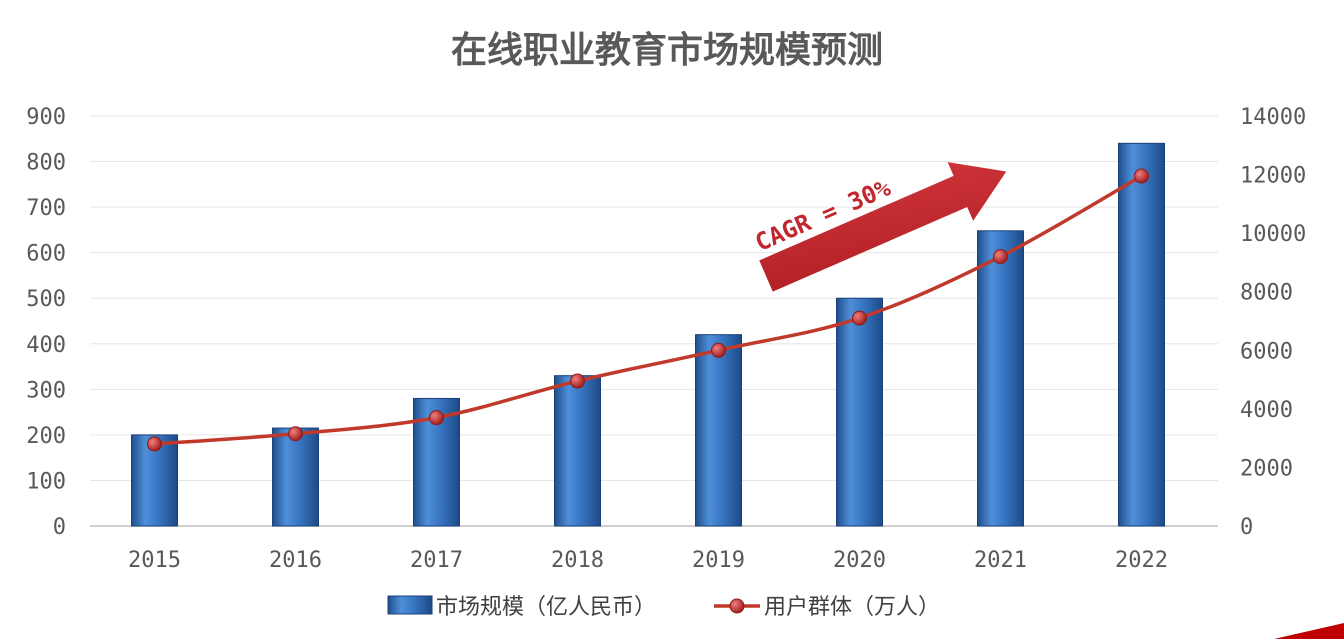  I want to click on y-left-tick-label: 200, so click(46, 436).